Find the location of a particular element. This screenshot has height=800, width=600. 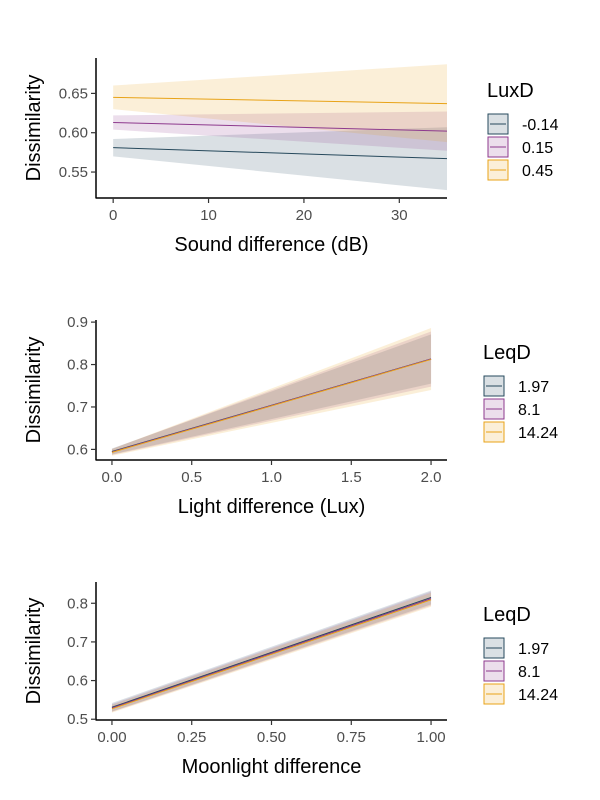

x-tick-label: 1.00 is located at coordinates (430, 737).